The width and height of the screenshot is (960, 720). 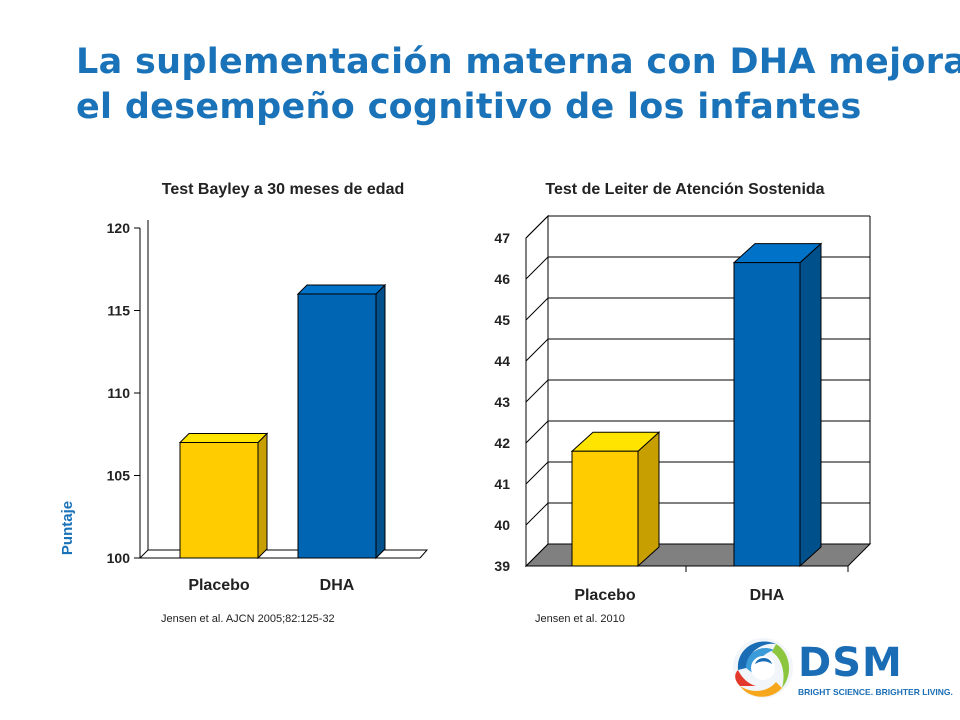 What do you see at coordinates (271, 585) in the screenshot?
I see `bayley-x-labels: Placebo DHA` at bounding box center [271, 585].